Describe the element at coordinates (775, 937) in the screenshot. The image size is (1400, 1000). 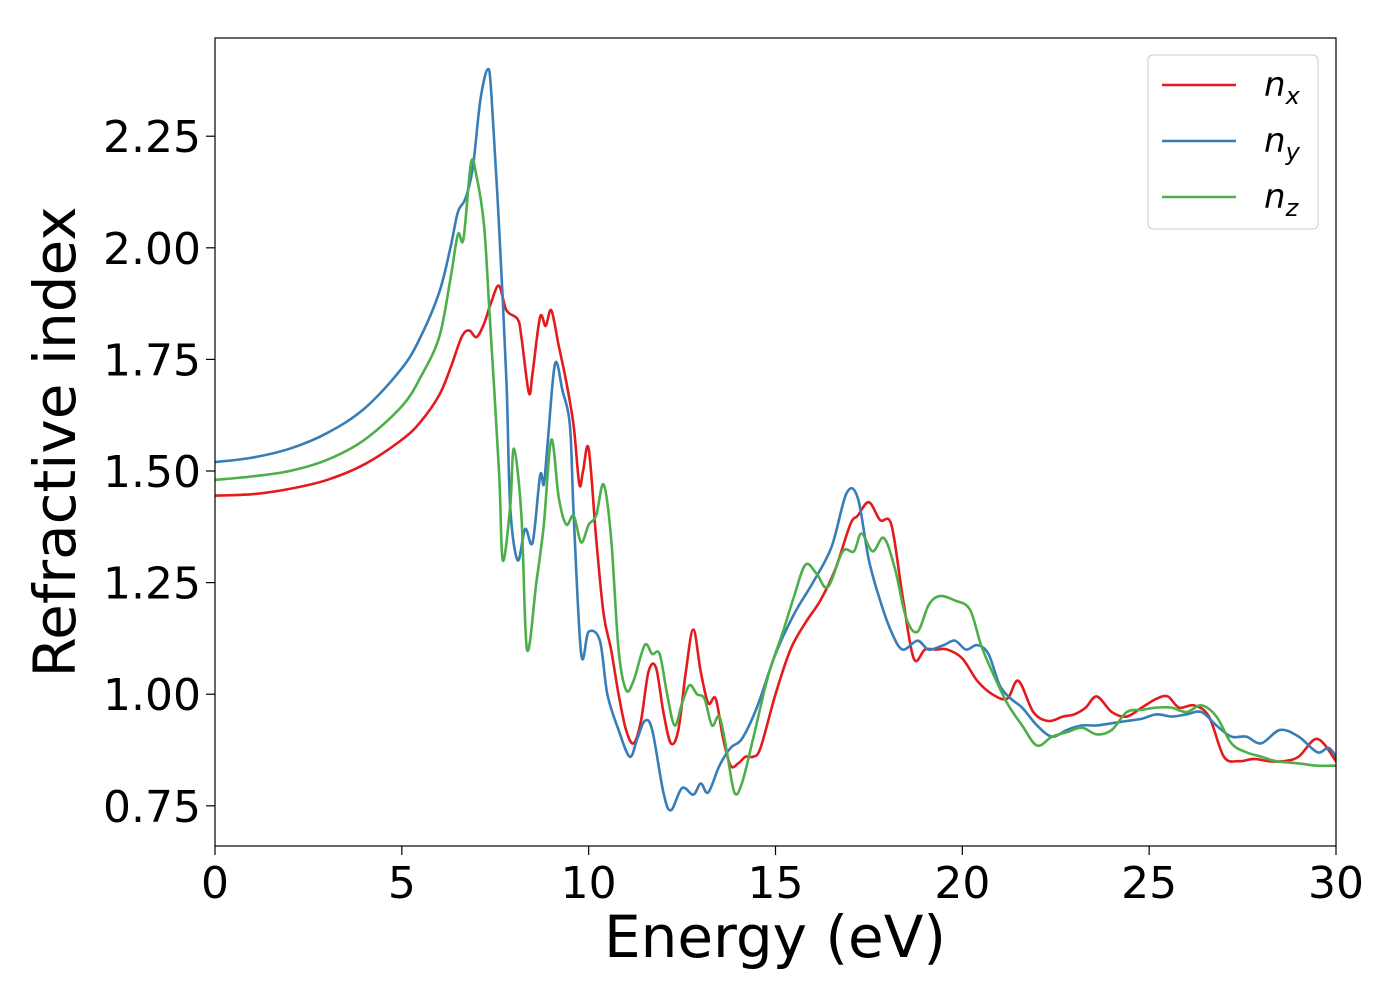
I see `x-axis-label: Energy (eV)` at that location.